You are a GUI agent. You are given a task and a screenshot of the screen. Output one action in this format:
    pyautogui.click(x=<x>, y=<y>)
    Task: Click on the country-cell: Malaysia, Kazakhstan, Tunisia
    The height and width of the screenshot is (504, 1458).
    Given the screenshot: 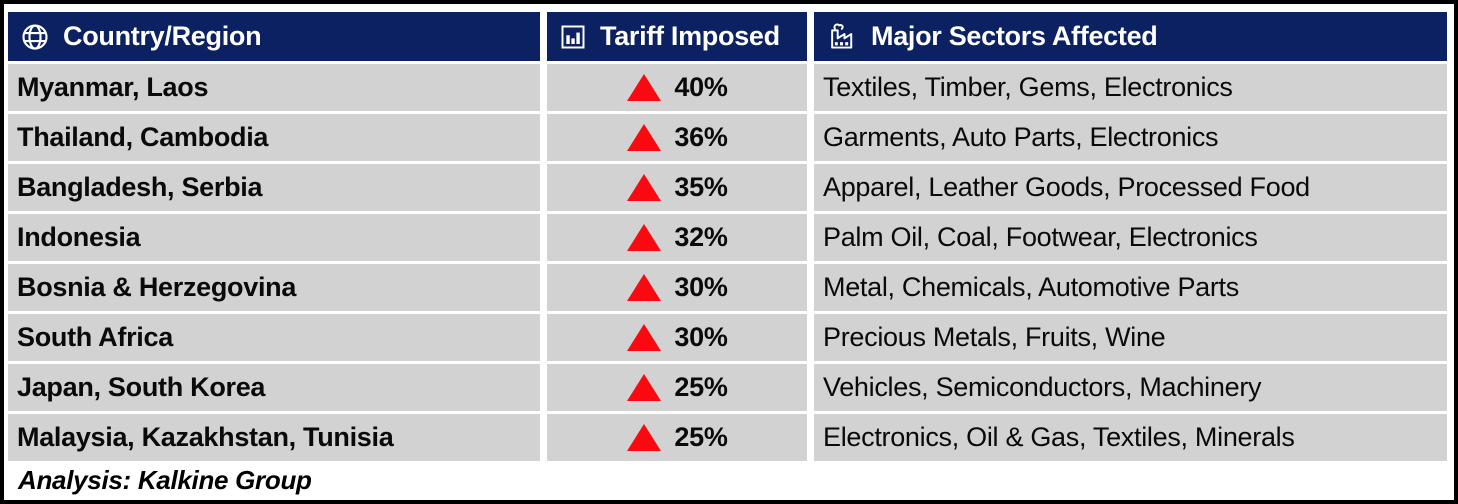 What is the action you would take?
    pyautogui.click(x=274, y=437)
    